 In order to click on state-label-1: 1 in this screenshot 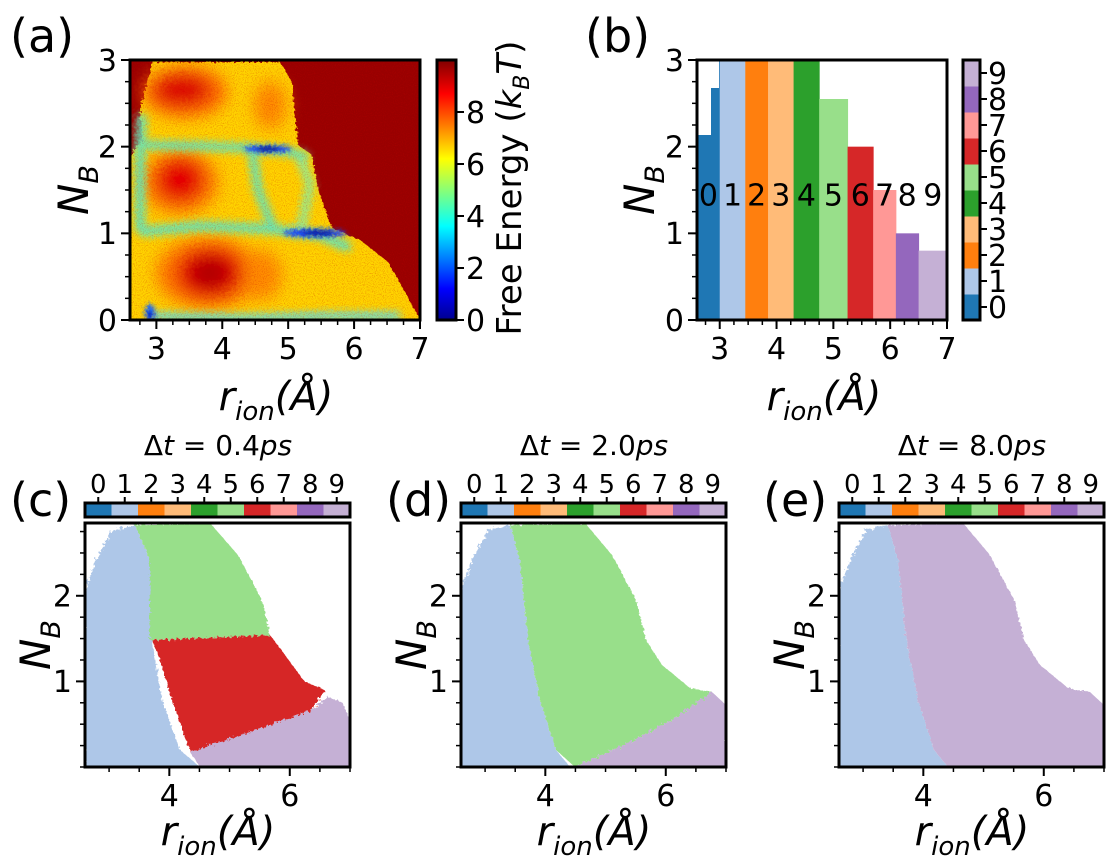, I will do `click(732, 195)`.